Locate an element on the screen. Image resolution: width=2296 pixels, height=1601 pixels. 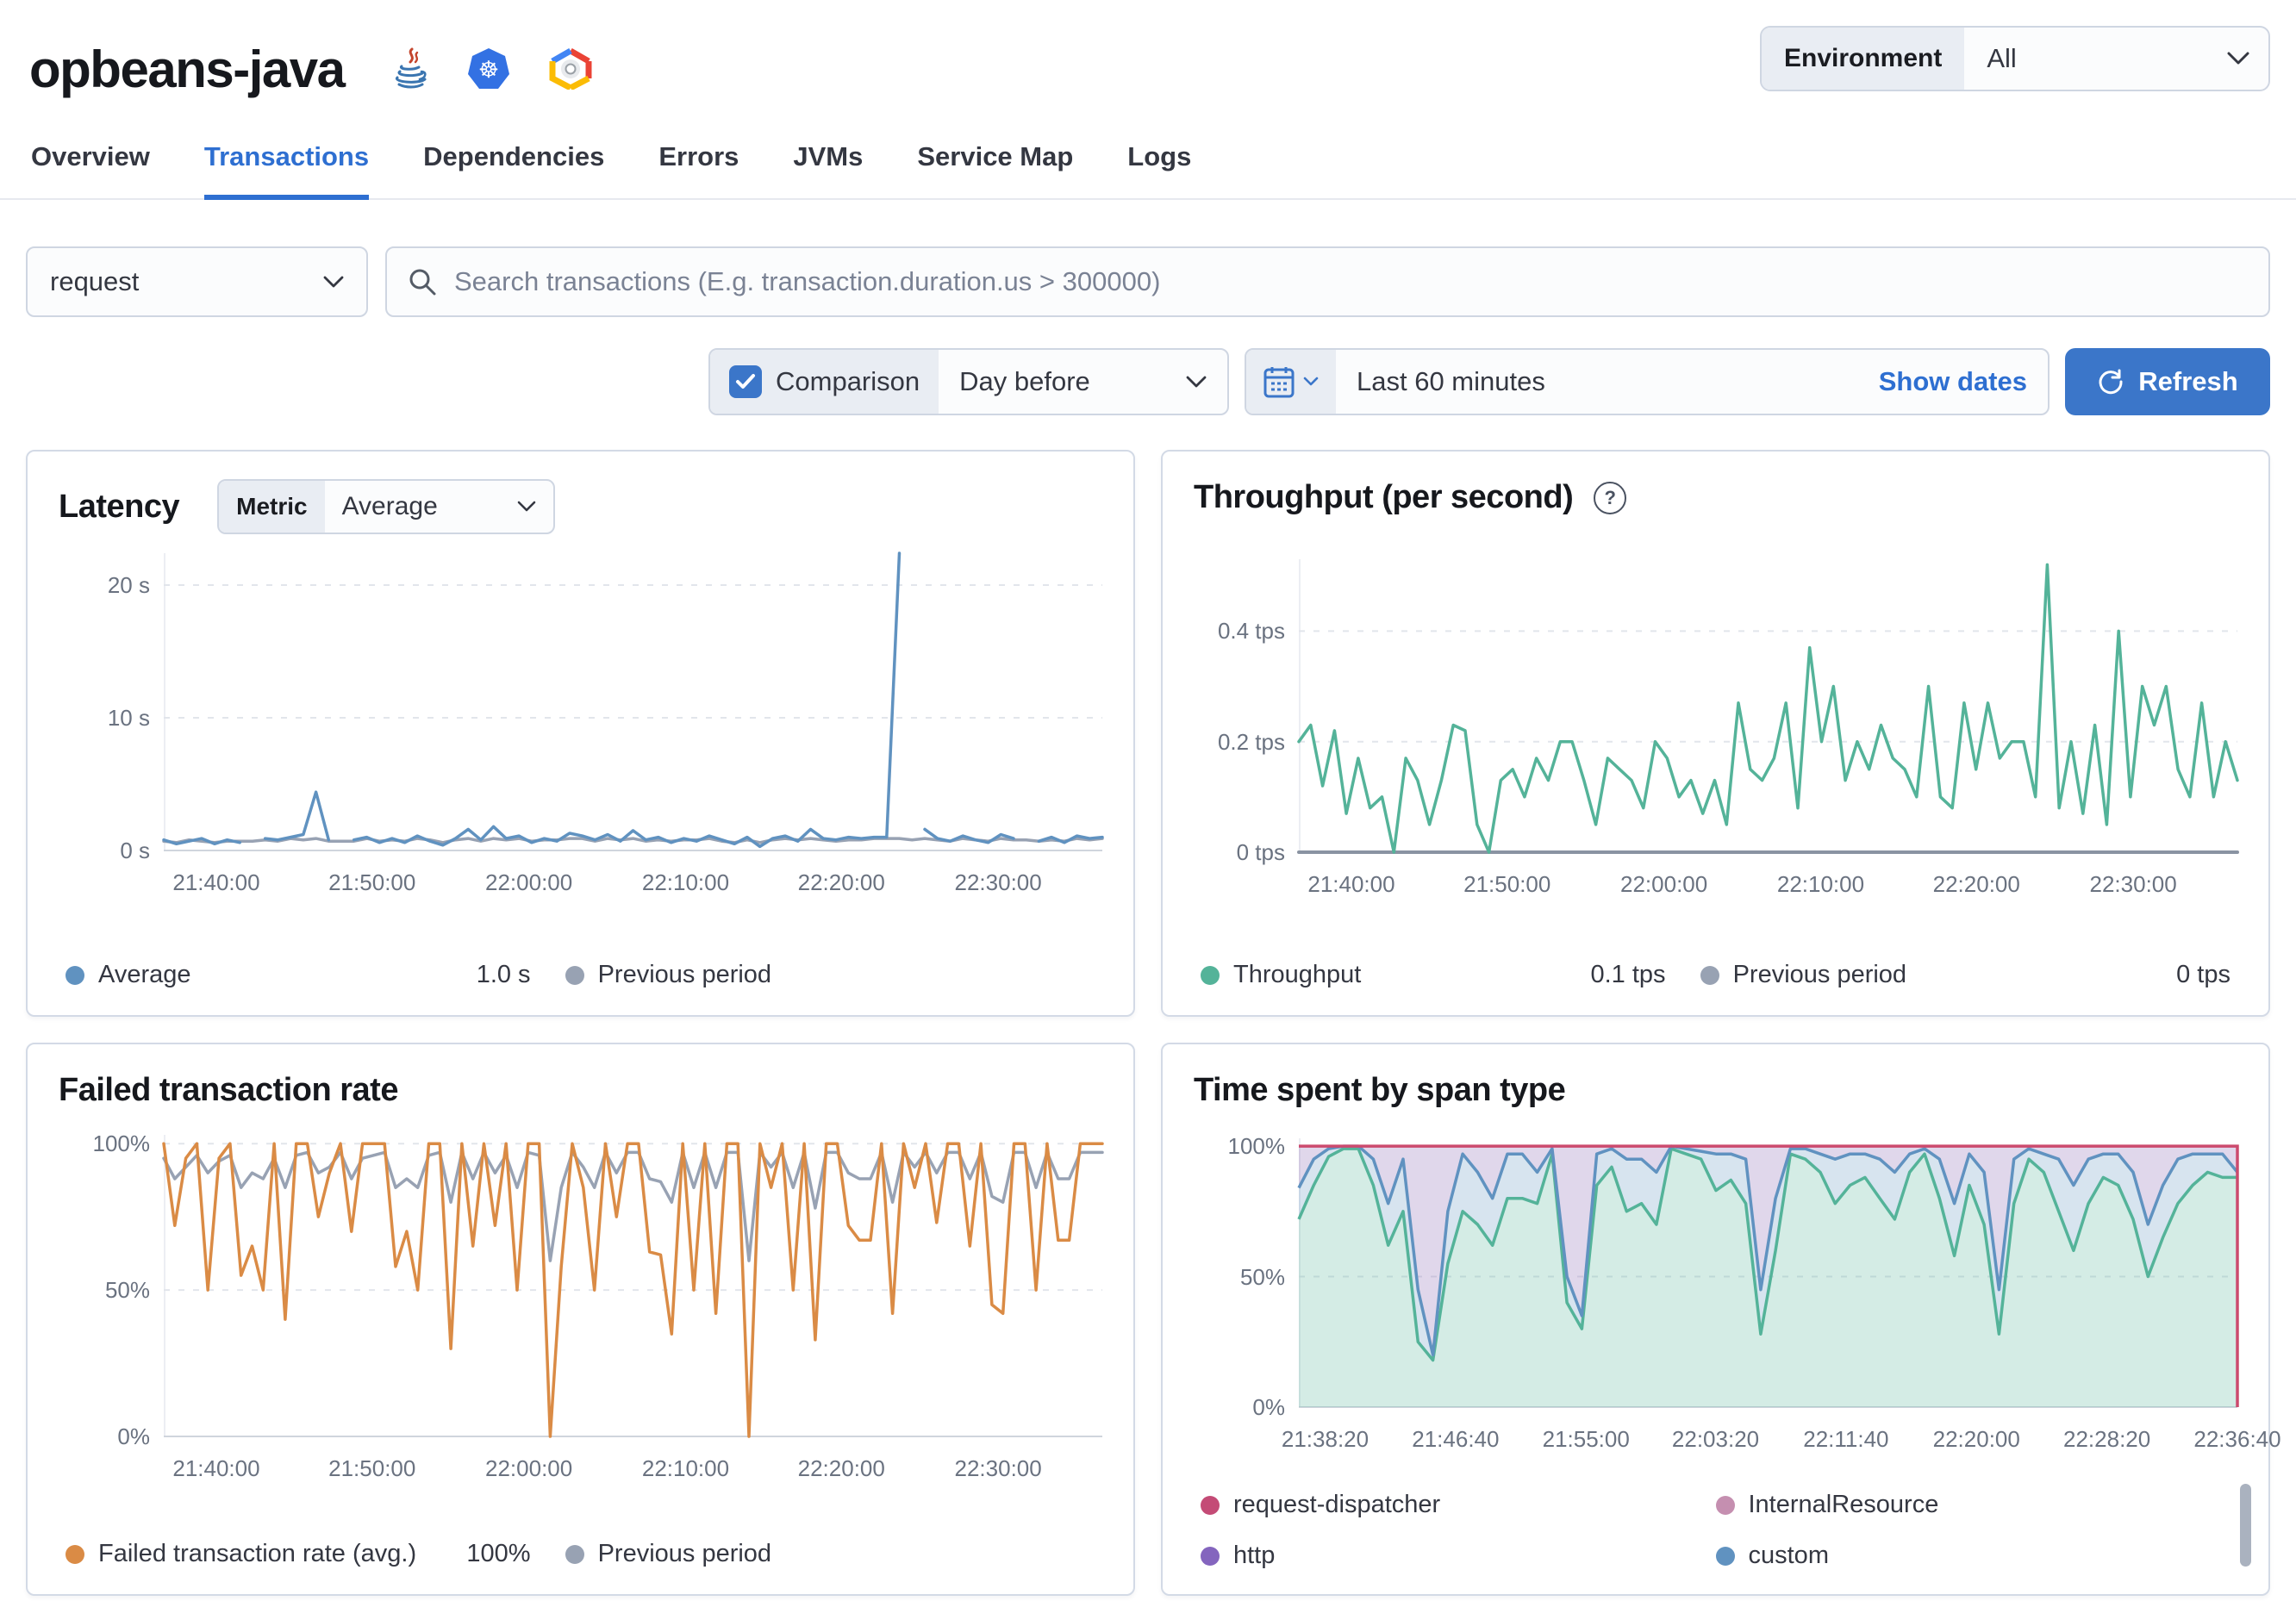
y-axis-tick-label: 0 tps is located at coordinates (1260, 852).